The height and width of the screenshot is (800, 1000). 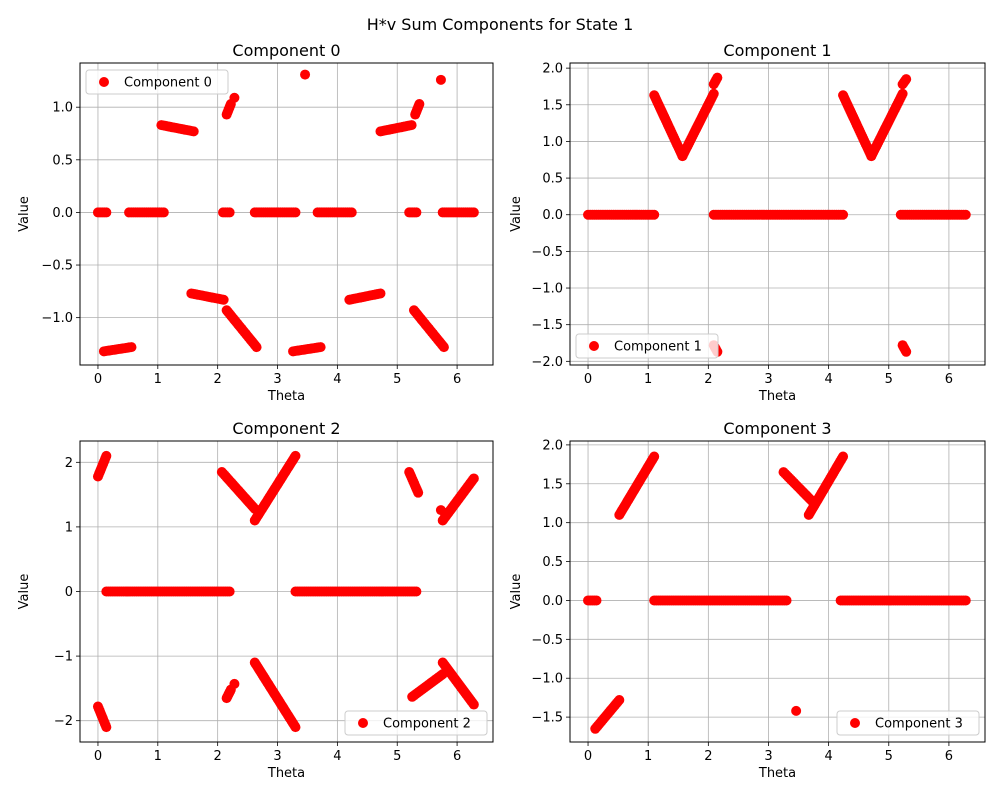 I want to click on legend-label: Component 0, so click(x=168, y=83).